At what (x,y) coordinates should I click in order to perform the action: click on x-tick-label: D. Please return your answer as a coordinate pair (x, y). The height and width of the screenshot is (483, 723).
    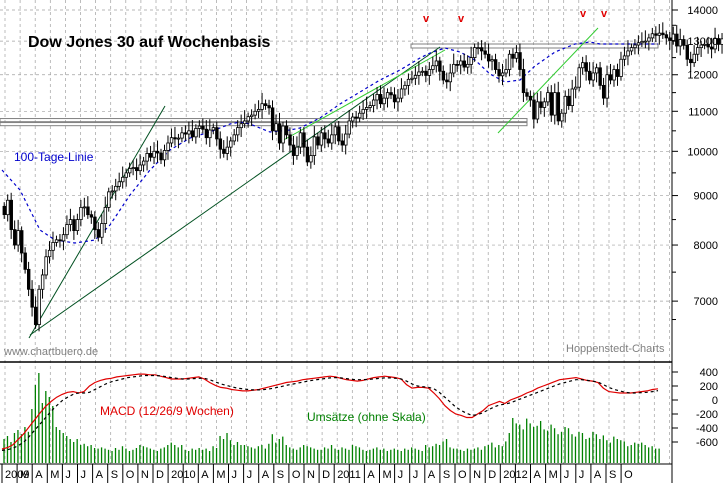
    Looking at the image, I should click on (492, 475).